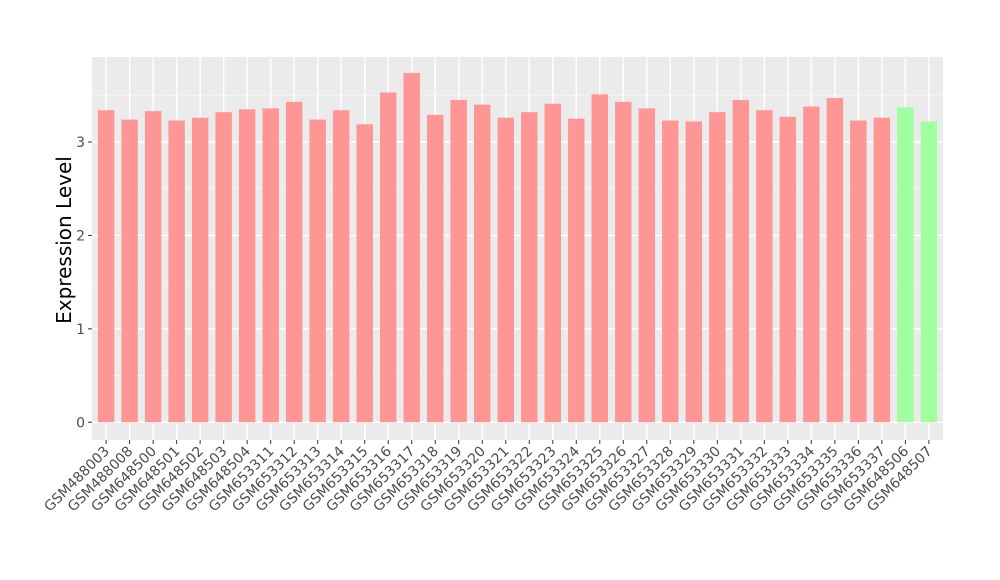 The image size is (1000, 580). What do you see at coordinates (247, 266) in the screenshot?
I see `bar-GSM648504` at bounding box center [247, 266].